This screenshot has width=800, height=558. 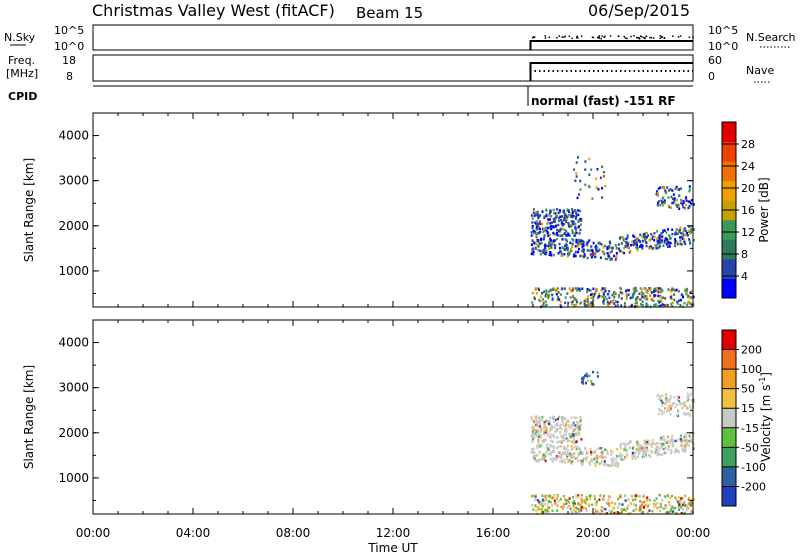 I want to click on y-tick-label: 3000, so click(x=73, y=181).